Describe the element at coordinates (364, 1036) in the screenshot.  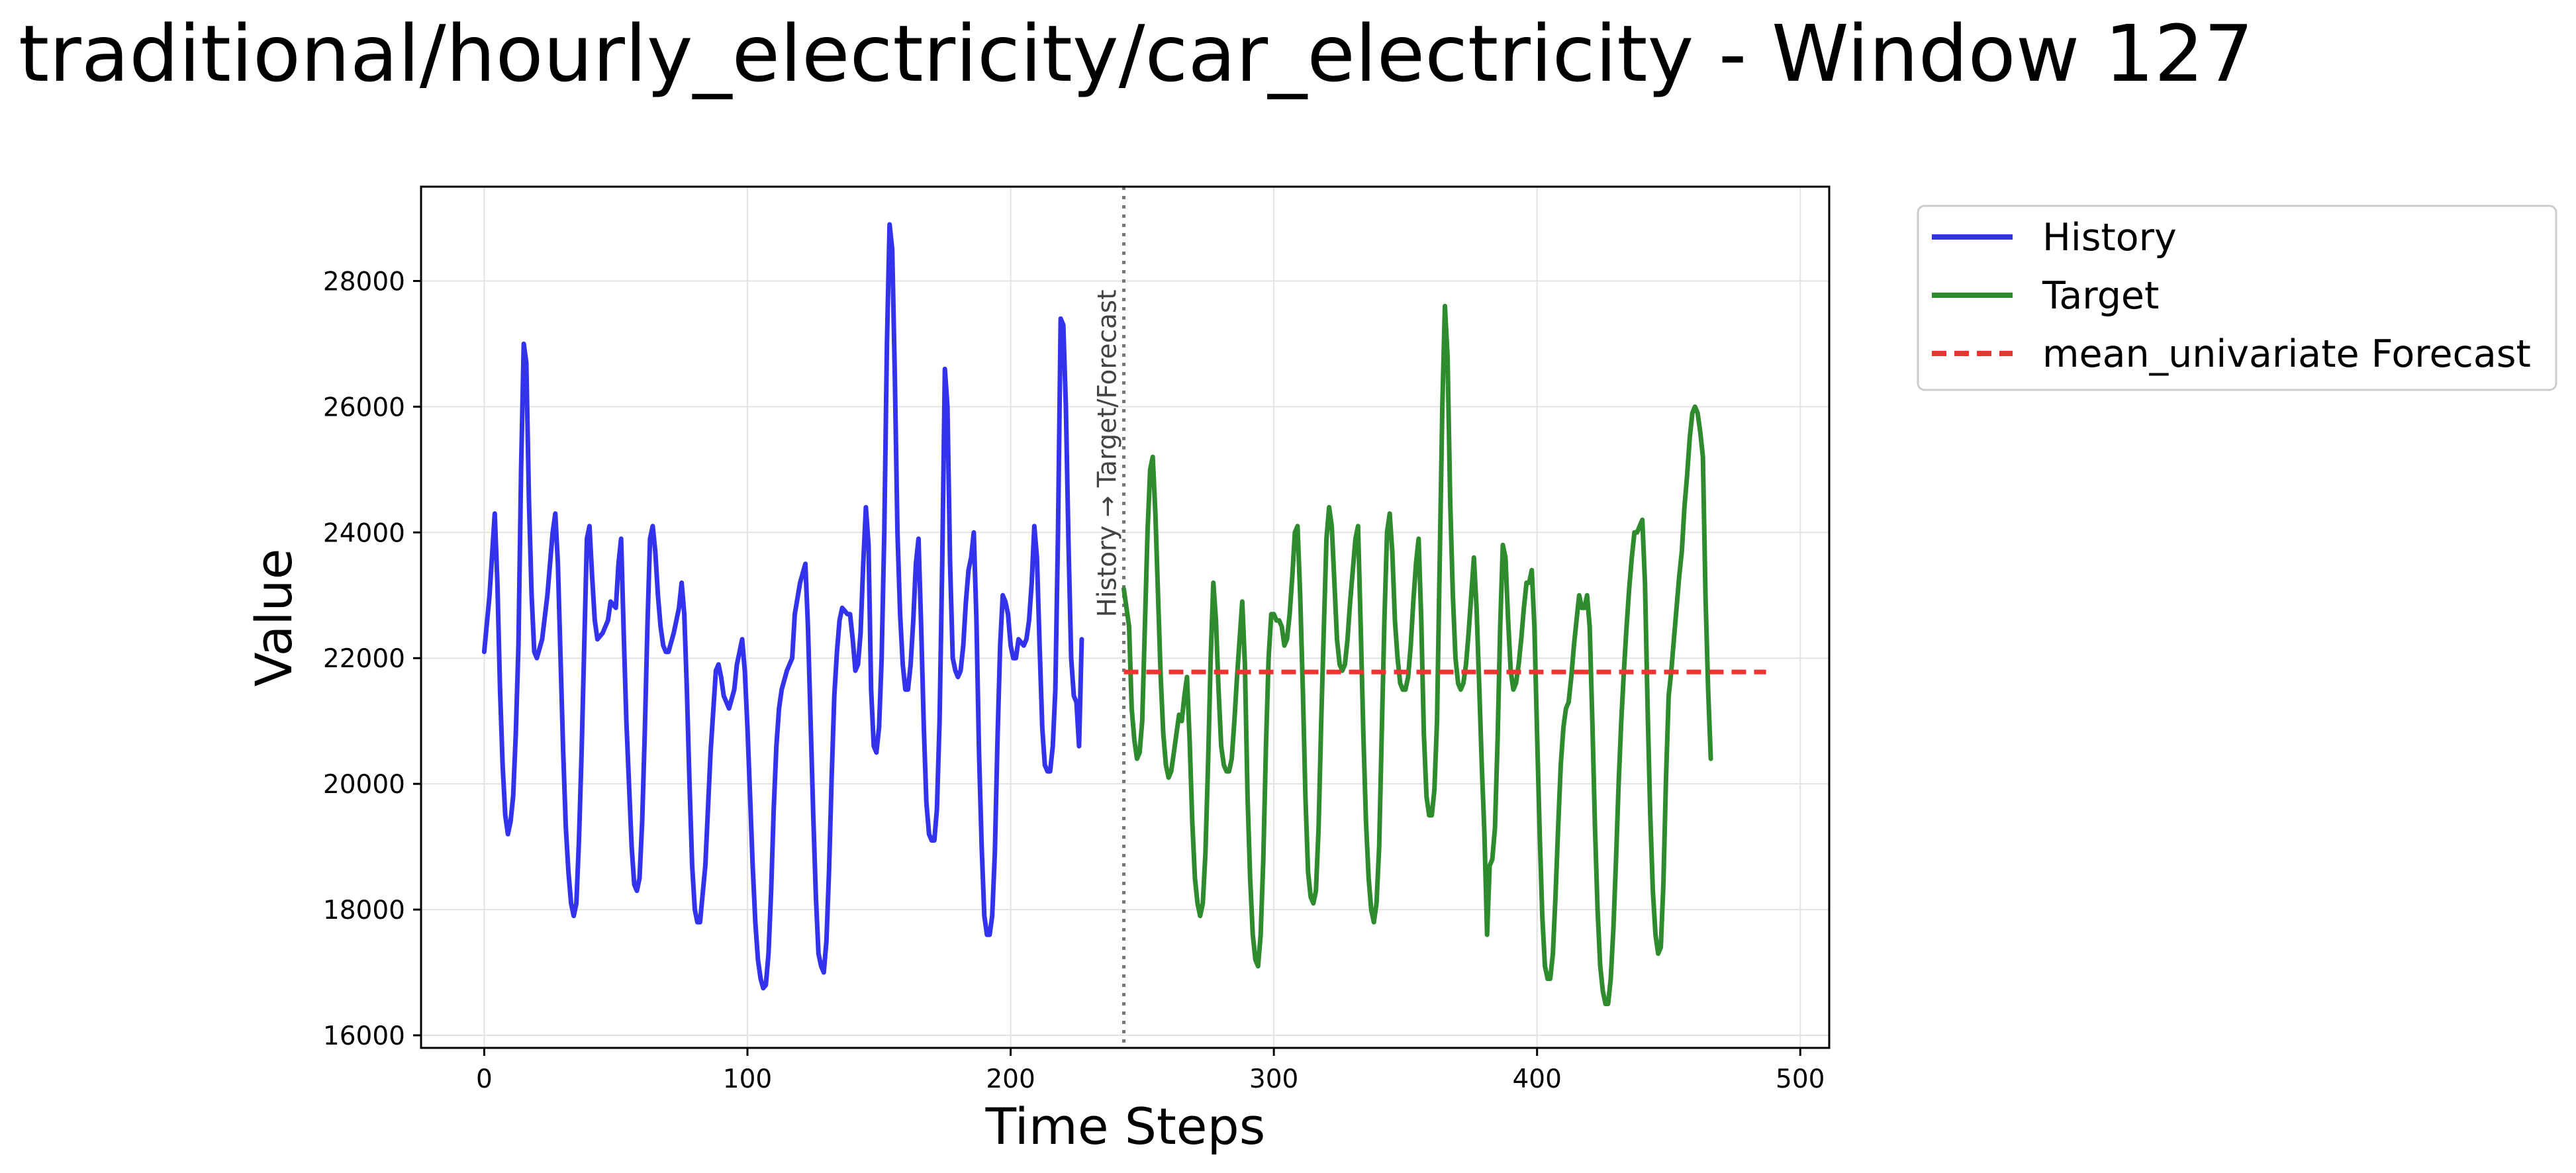
I see `y-tick-label: 16000` at that location.